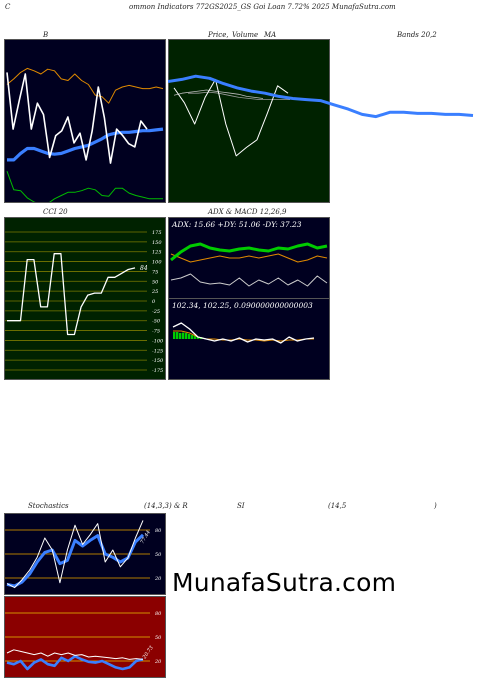 Image resolution: width=500 pixels, height=680 pixels. What do you see at coordinates (231, 117) in the screenshot?
I see `price-line` at bounding box center [231, 117].